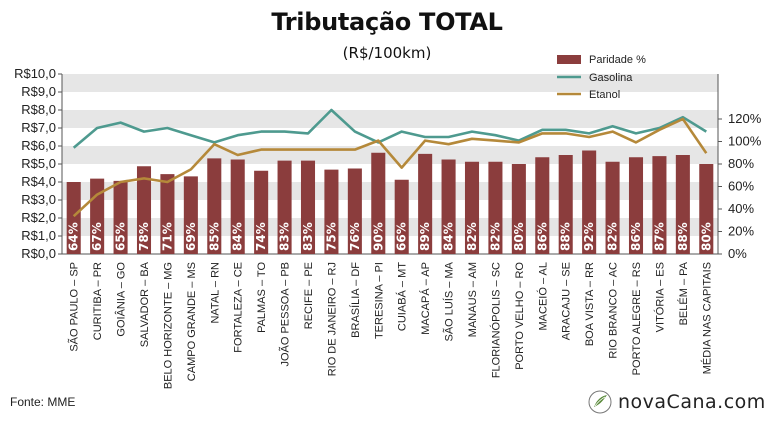 This screenshot has height=432, width=774. I want to click on y-right-tick-label: 120%, so click(745, 118).